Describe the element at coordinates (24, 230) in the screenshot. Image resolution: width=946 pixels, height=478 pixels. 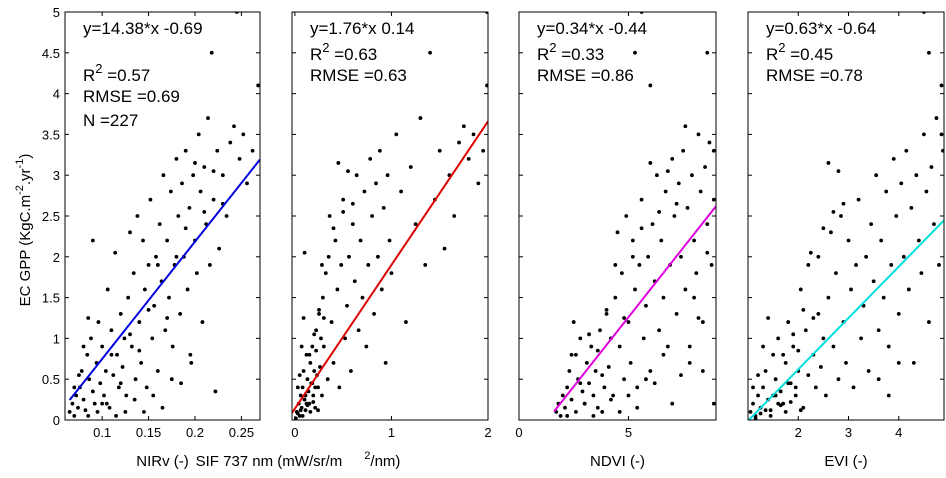
I see `y-axis-label: EC GPP (KgC.m-2.yr-1)` at that location.